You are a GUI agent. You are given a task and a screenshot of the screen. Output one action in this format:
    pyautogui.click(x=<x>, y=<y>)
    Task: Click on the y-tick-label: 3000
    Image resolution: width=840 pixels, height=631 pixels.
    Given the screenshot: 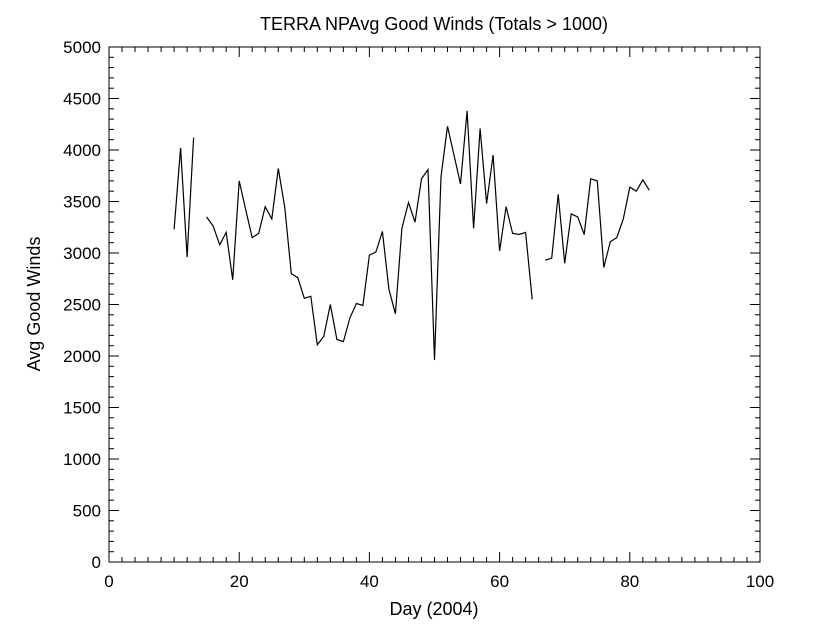 What is the action you would take?
    pyautogui.click(x=82, y=253)
    